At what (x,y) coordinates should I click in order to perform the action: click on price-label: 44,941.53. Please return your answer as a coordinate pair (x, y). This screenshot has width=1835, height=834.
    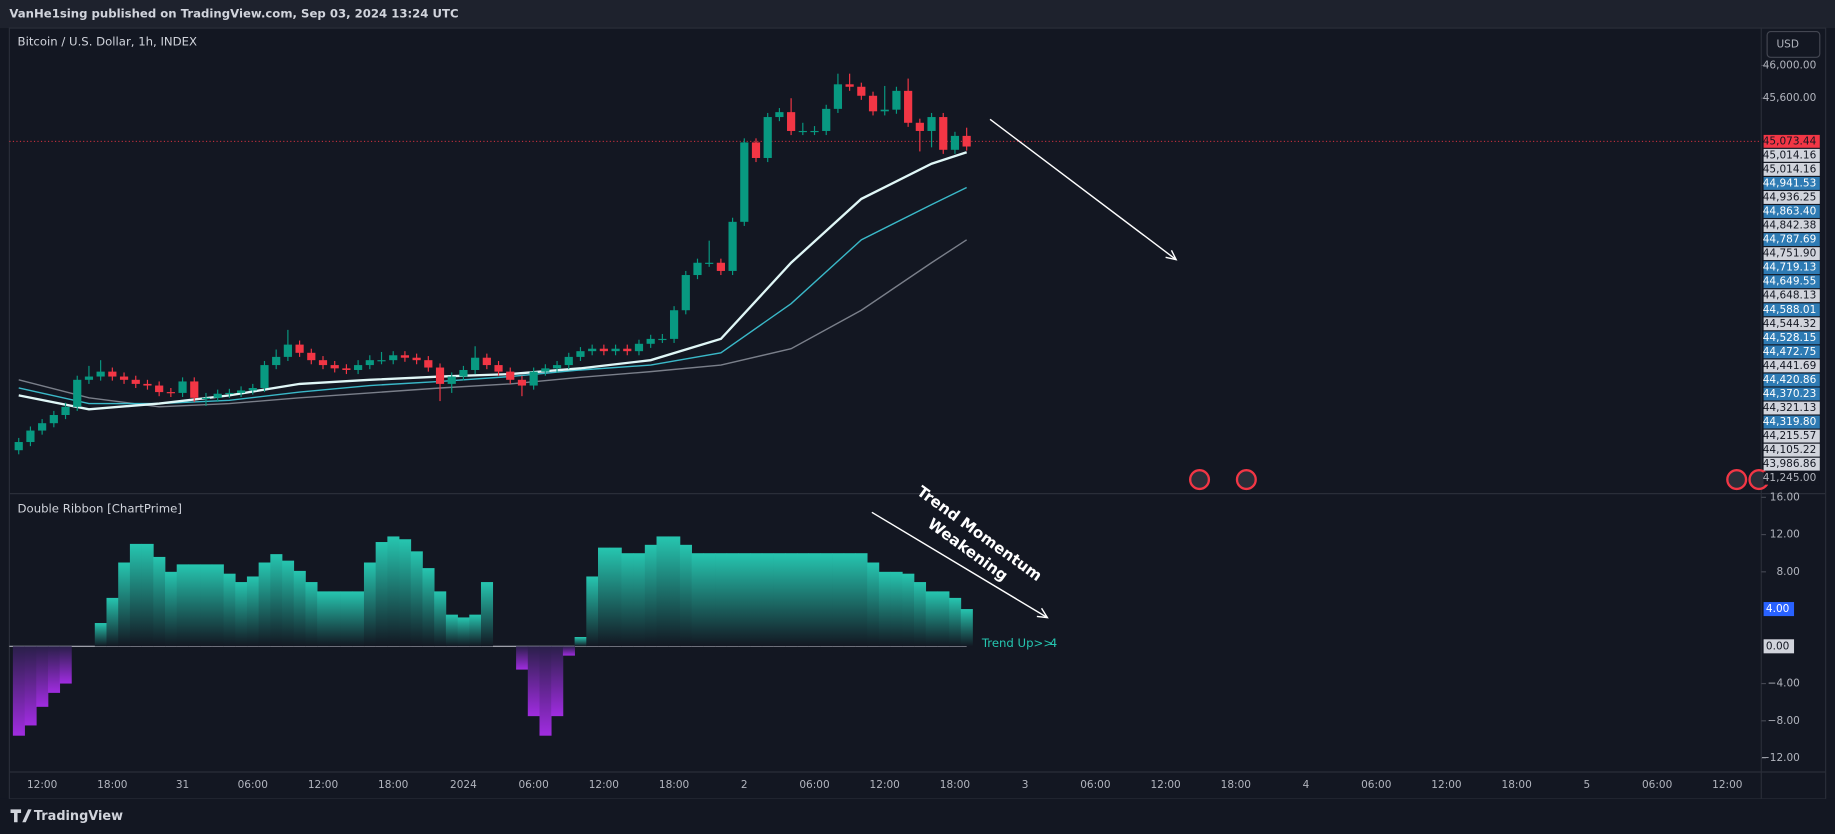
    Looking at the image, I should click on (1790, 183).